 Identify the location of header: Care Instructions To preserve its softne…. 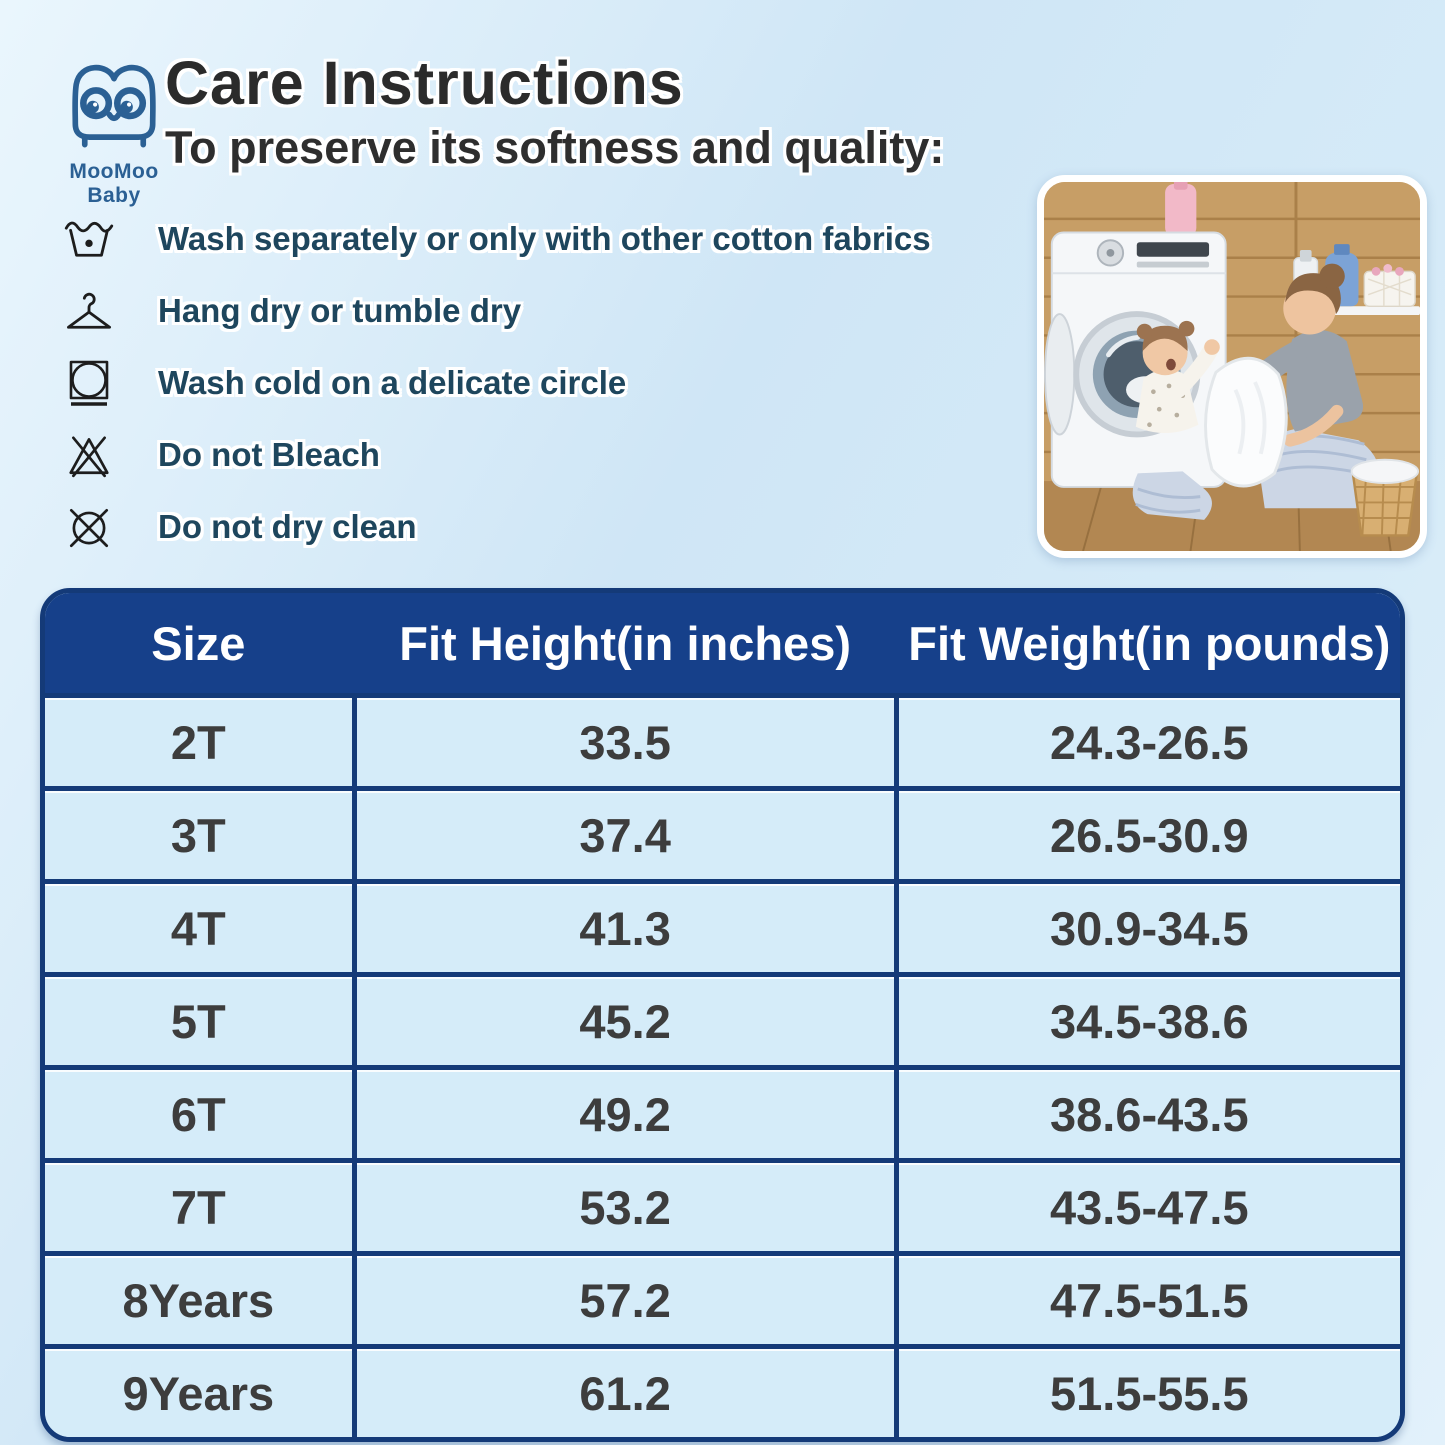
(554, 111).